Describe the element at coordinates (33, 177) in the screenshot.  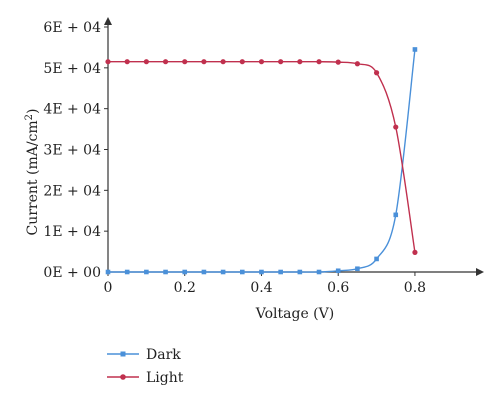
I see `y-axis-title-main: Current (mA/cm` at that location.